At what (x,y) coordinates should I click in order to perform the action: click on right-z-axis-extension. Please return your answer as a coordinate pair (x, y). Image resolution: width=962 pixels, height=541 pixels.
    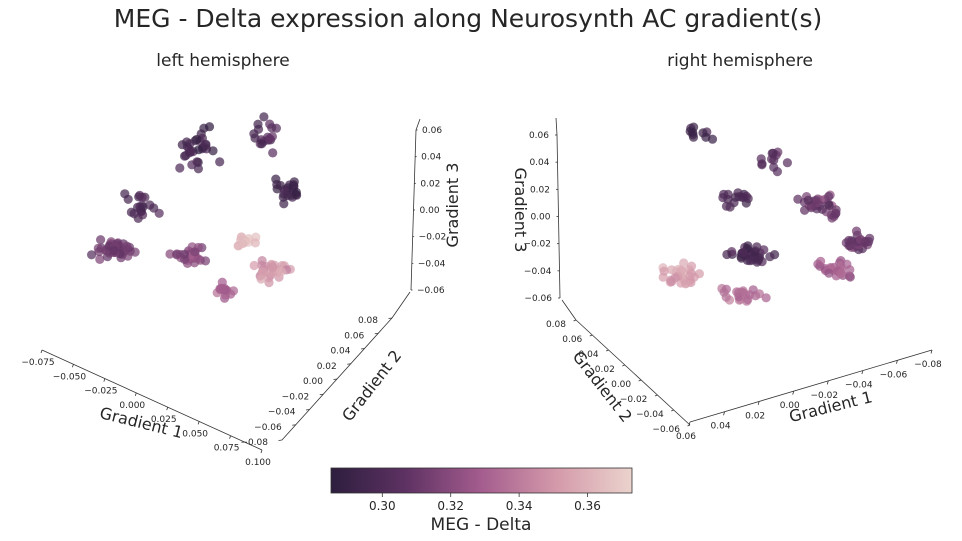
    Looking at the image, I should click on (556, 126).